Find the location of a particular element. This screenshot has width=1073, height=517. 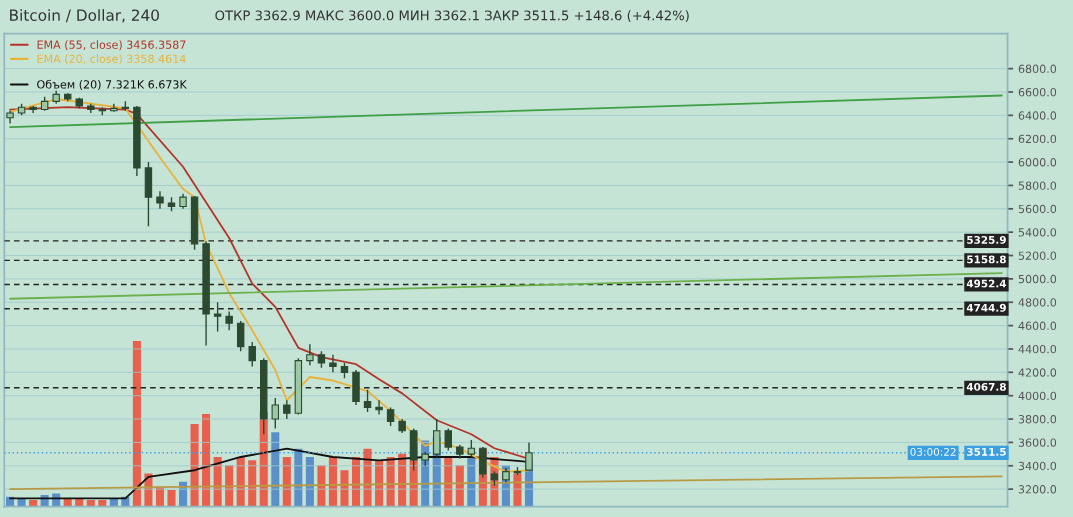

y-tick-label: 3600.0 is located at coordinates (1037, 442).